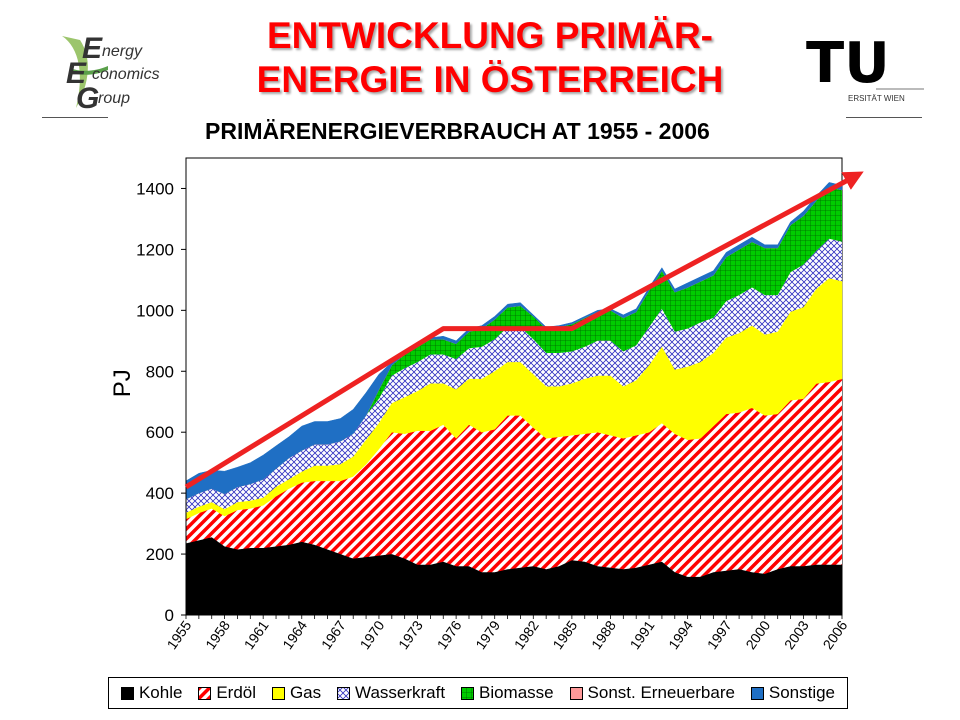 This screenshot has height=720, width=960. Describe the element at coordinates (333, 634) in the screenshot. I see `x-tick-label: 1967` at that location.